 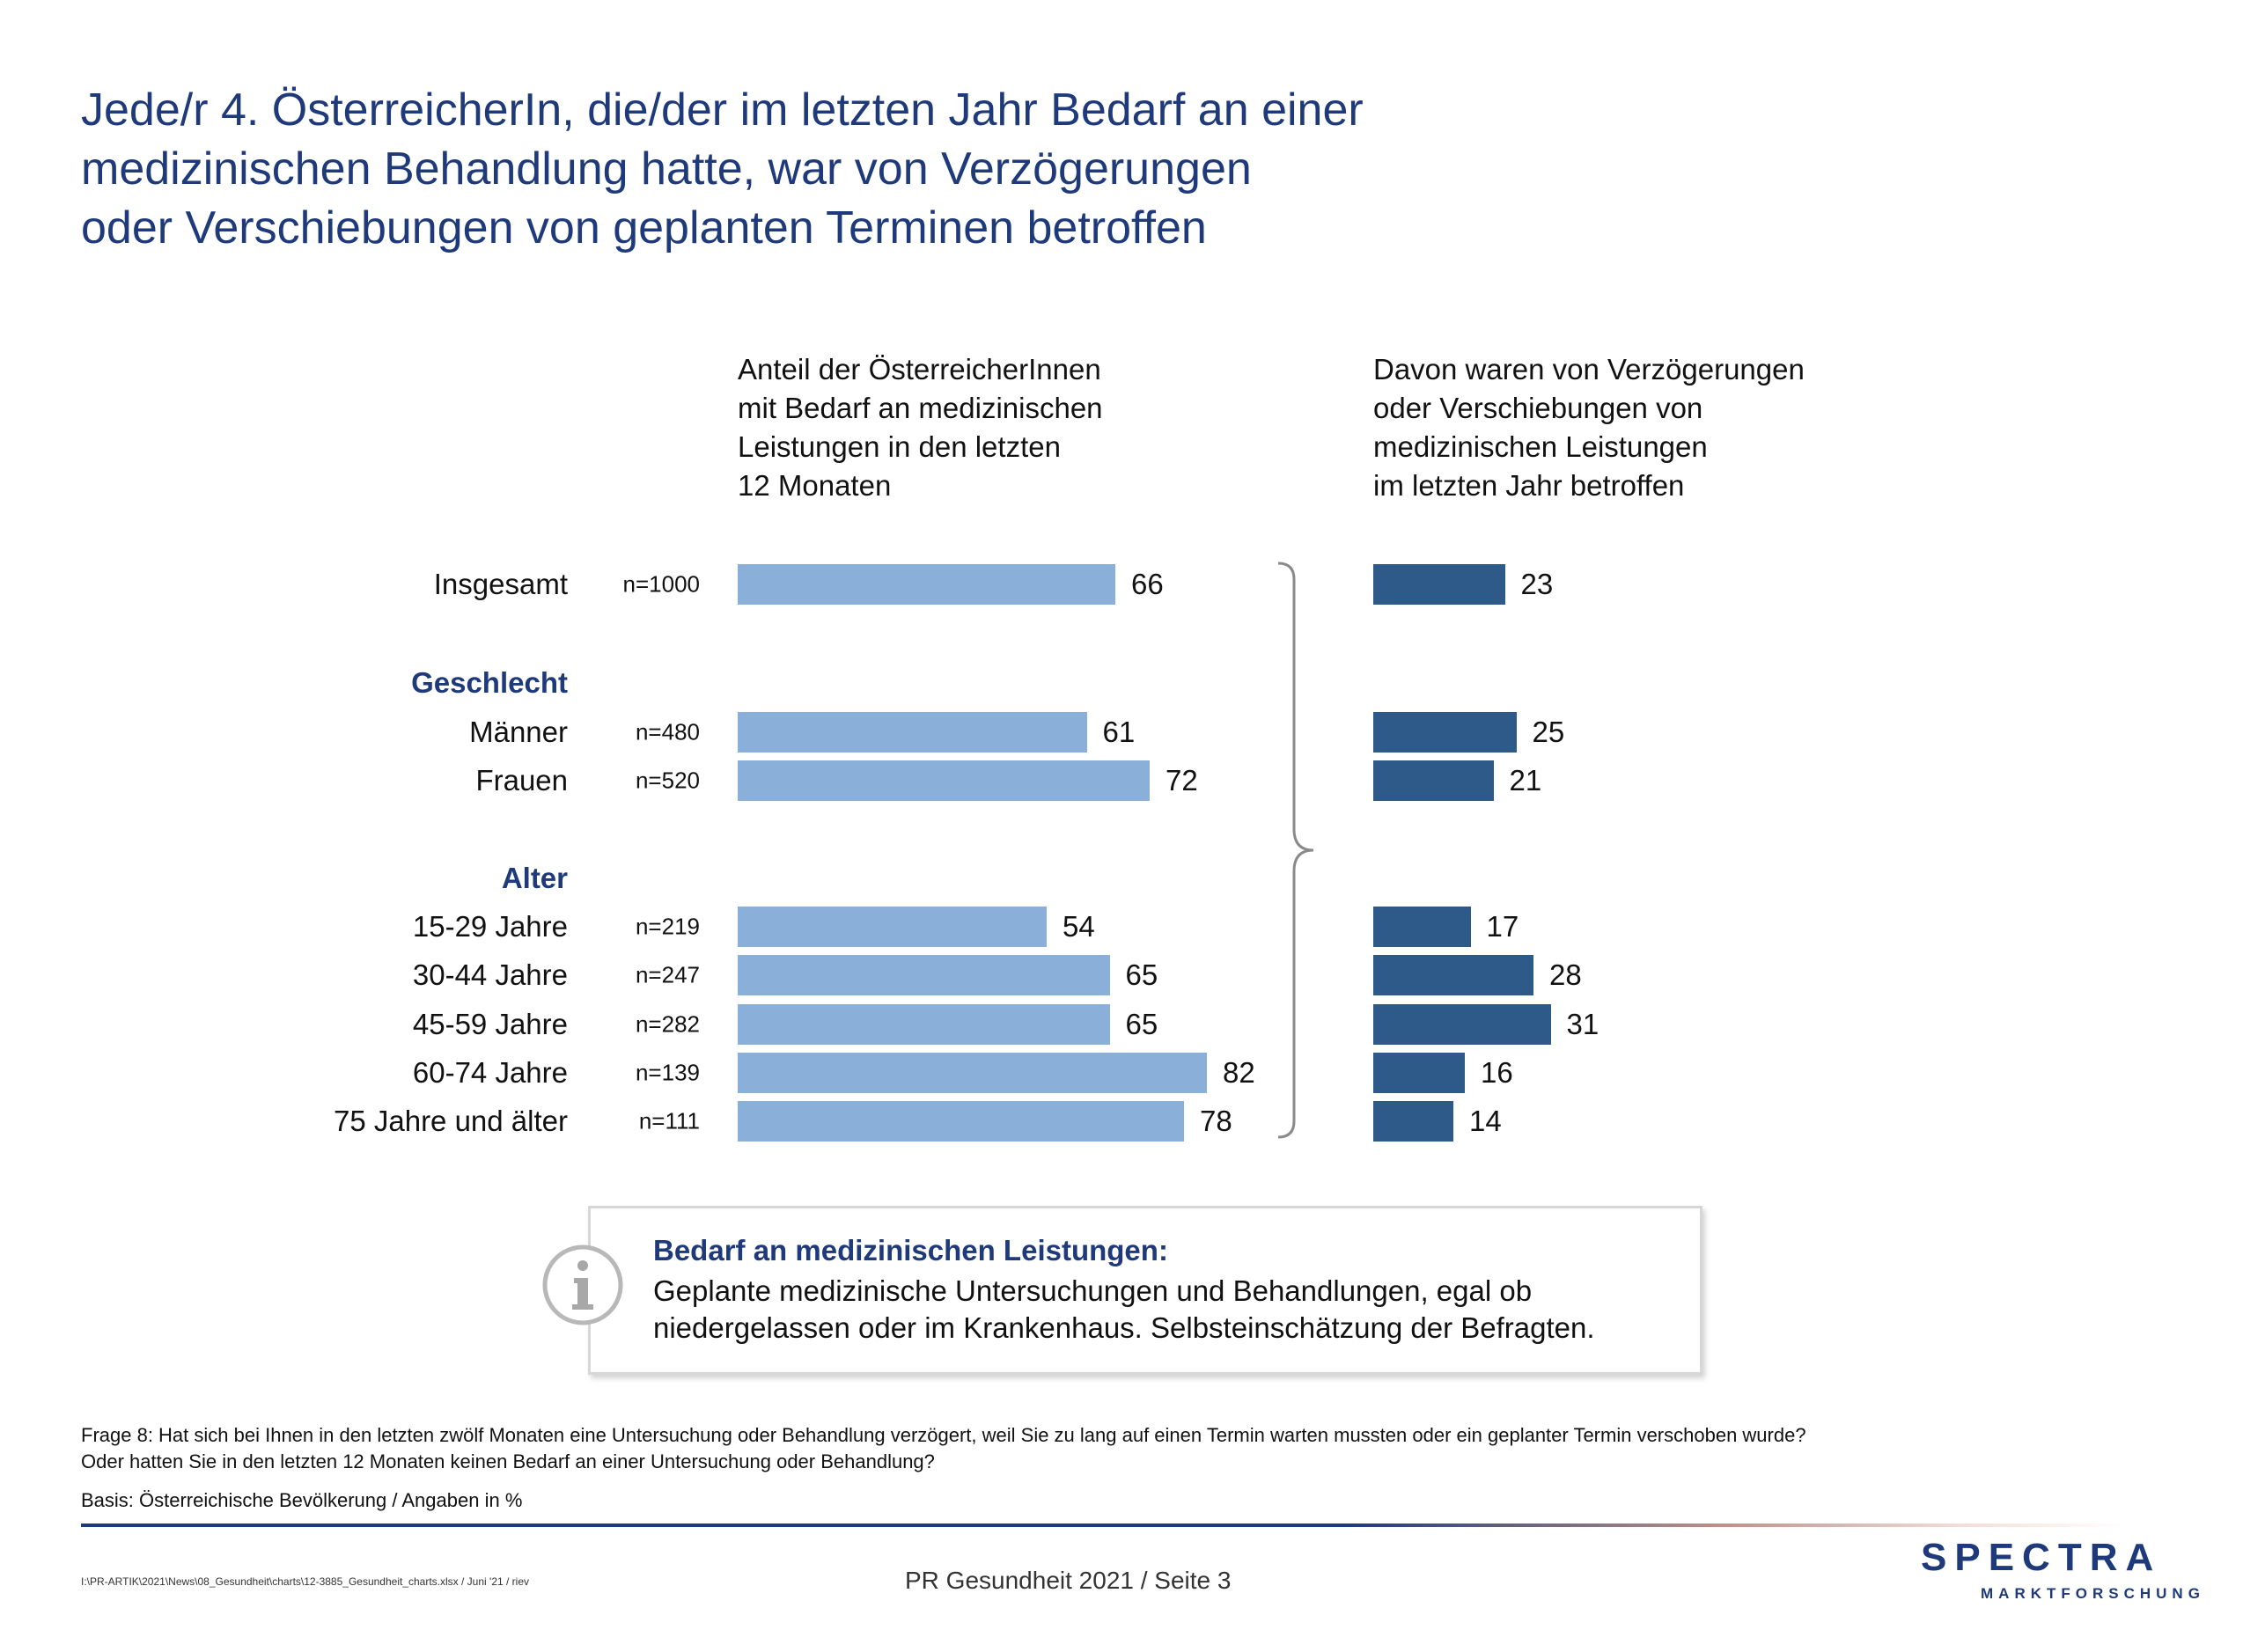 I want to click on row-label: Frauen, so click(x=521, y=780).